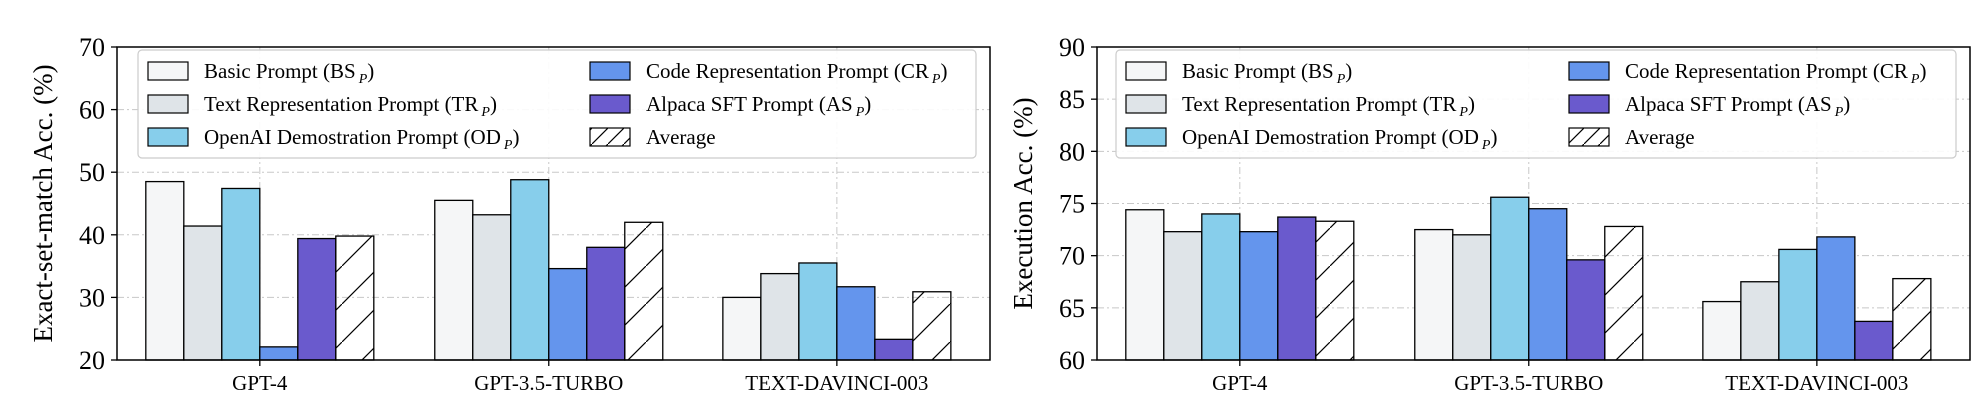 The image size is (1988, 406). Describe the element at coordinates (92, 297) in the screenshot. I see `y-tick-label: 30` at that location.